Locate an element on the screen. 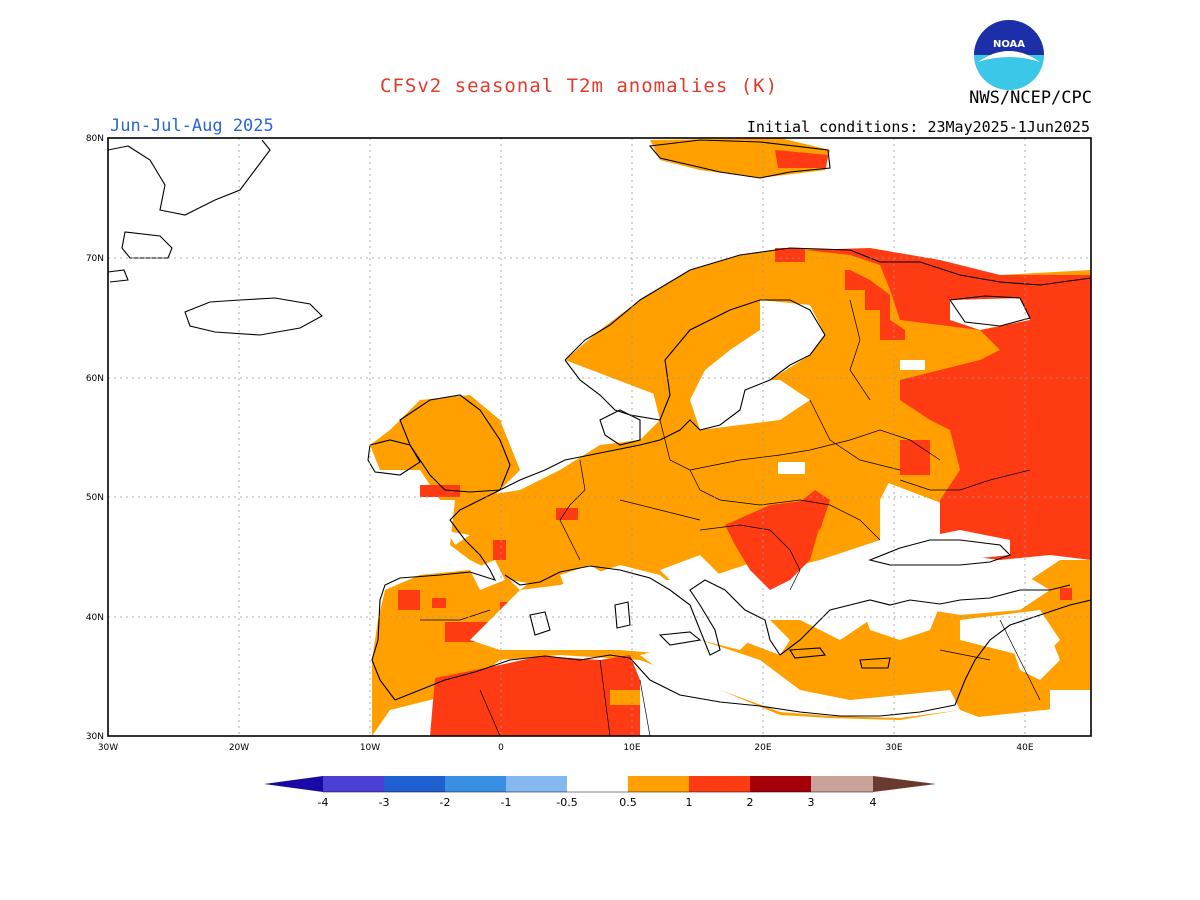 The image size is (1200, 900). initial-conditions-label: Initial conditions: 23May2025-1Jun2025 is located at coordinates (918, 127).